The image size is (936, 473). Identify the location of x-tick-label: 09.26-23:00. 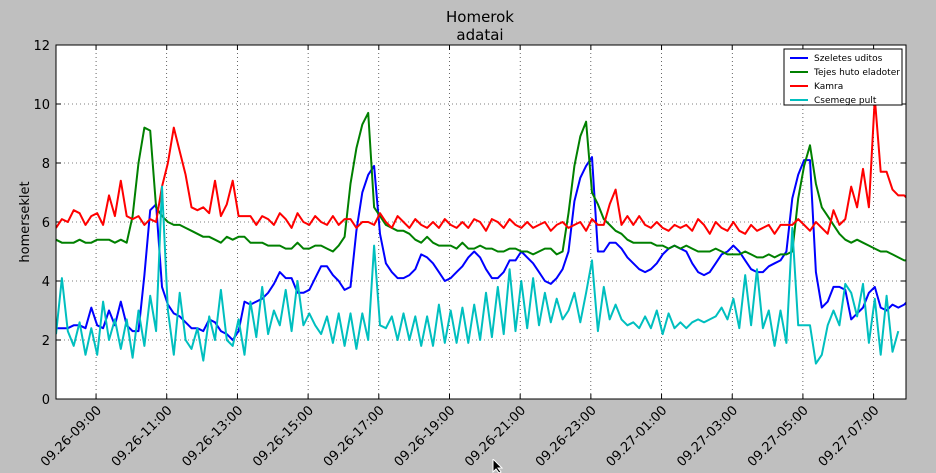
(566, 436).